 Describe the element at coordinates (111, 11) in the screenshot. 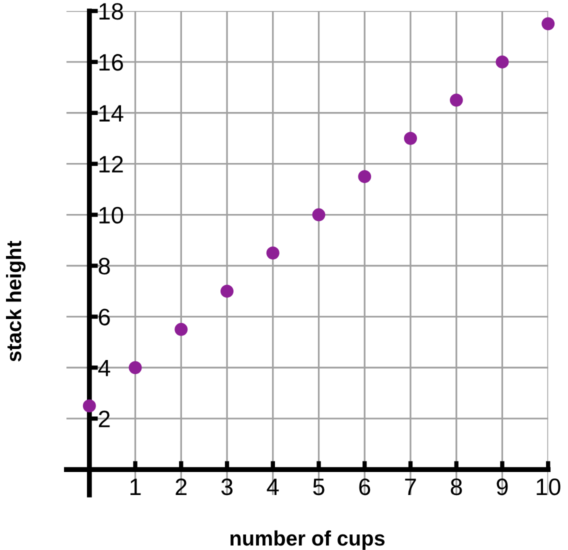

I see `y-tick-label: 18` at that location.